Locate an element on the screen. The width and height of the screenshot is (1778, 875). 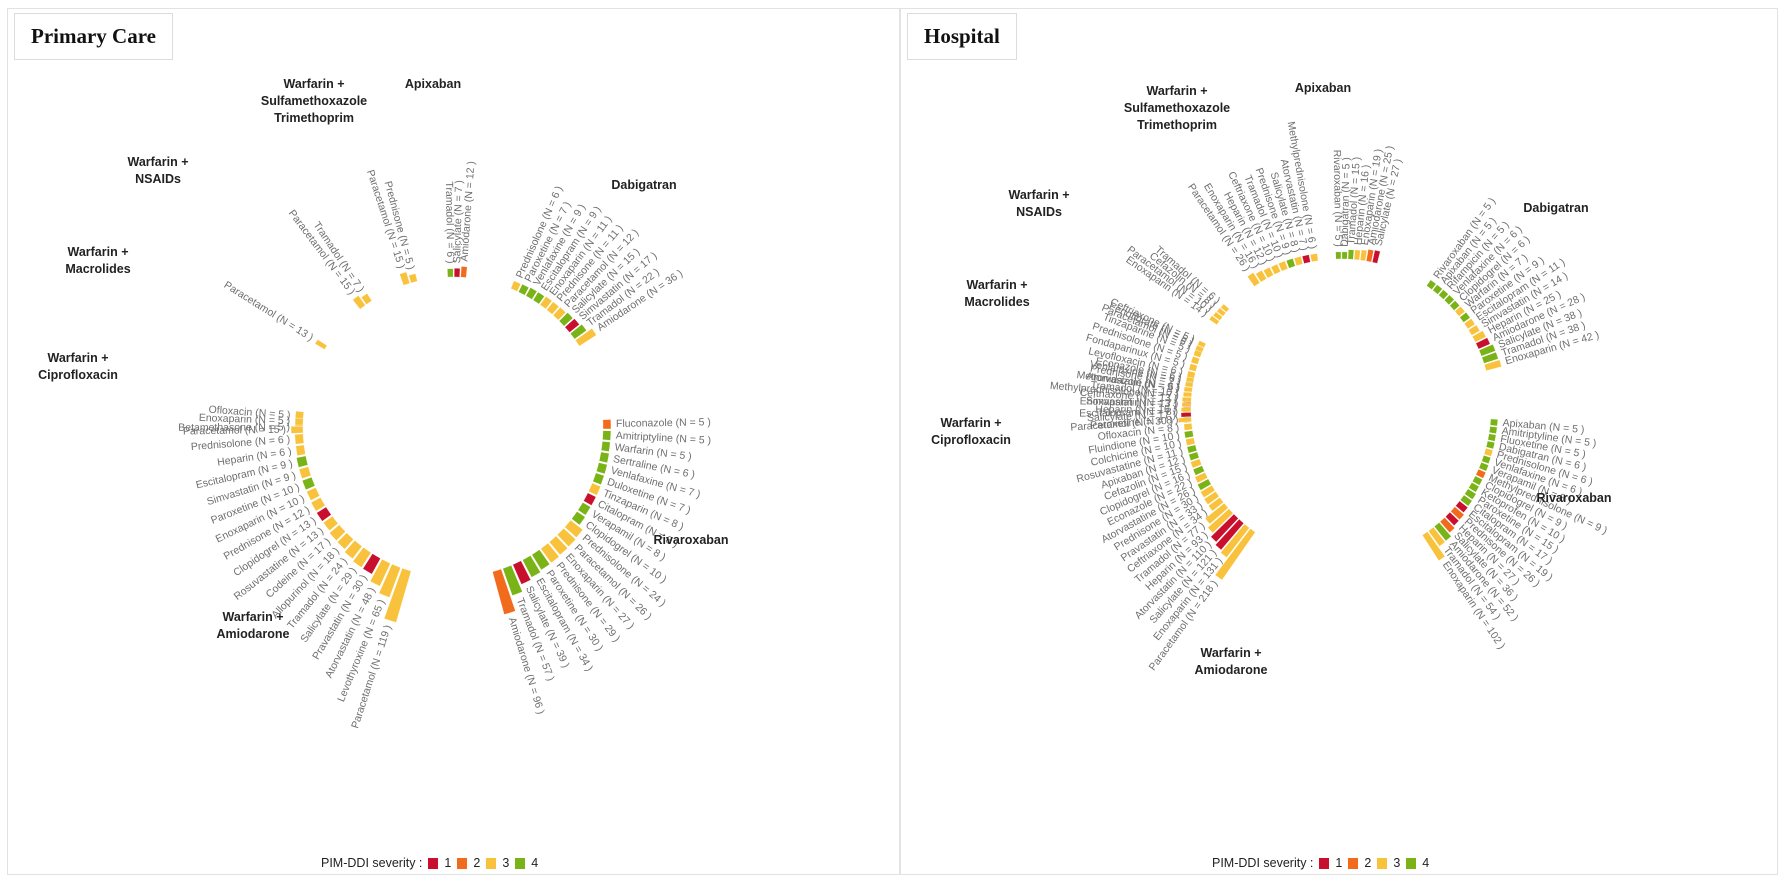
group-label: Dabigatran is located at coordinates (1555, 208).